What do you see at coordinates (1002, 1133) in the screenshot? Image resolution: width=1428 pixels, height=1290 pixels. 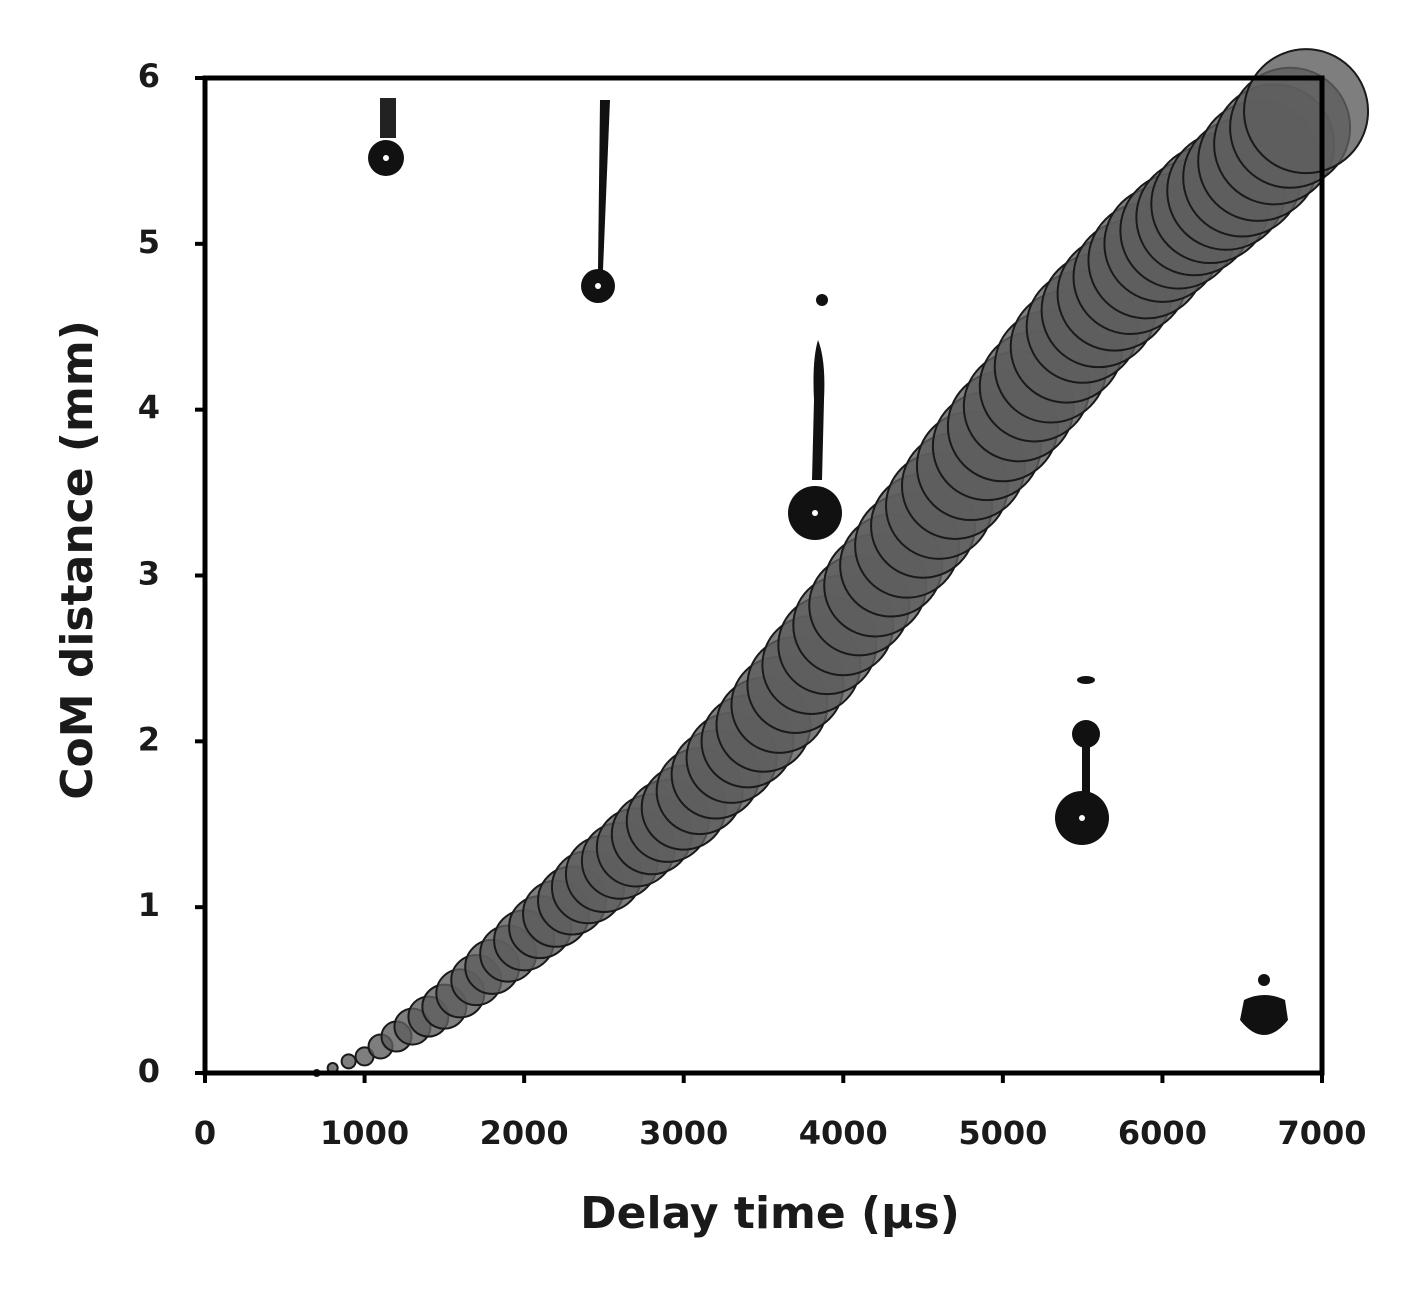 I see `x-tick-label: 5000` at bounding box center [1002, 1133].